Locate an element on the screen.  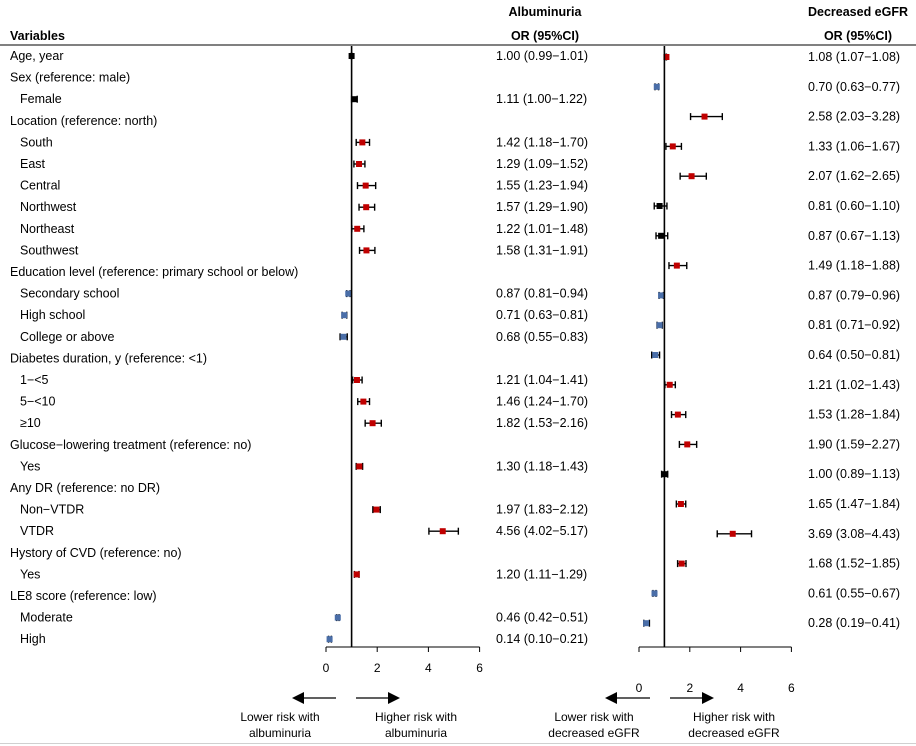
egfr-lower-caption-2: decreased eGFR is located at coordinates (594, 733).